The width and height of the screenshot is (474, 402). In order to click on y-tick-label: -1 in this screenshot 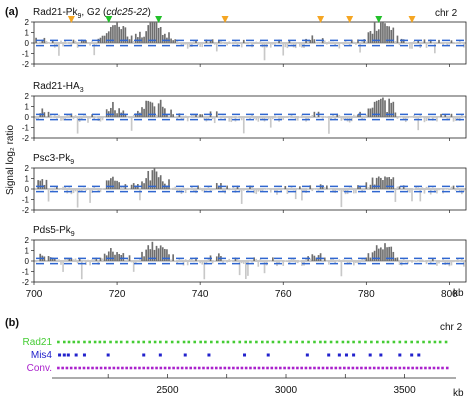, I will do `click(26, 54)`.